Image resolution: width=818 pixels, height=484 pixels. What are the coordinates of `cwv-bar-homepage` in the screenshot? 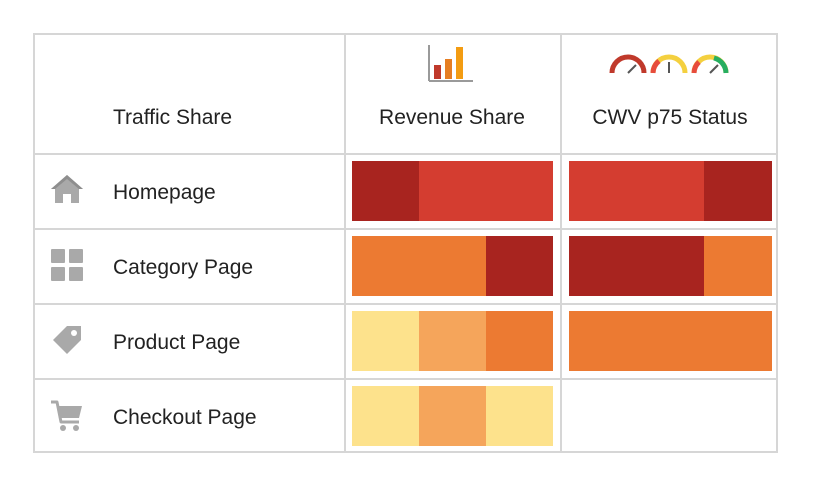 It's located at (670, 191).